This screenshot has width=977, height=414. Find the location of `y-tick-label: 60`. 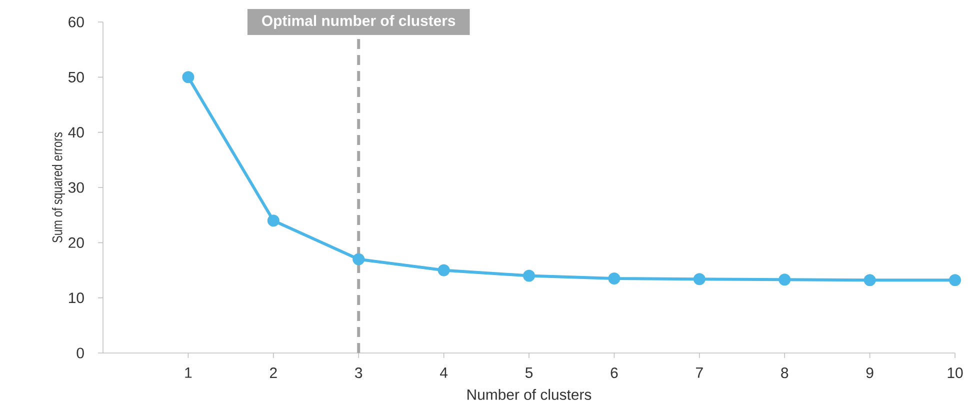

y-tick-label: 60 is located at coordinates (76, 22).